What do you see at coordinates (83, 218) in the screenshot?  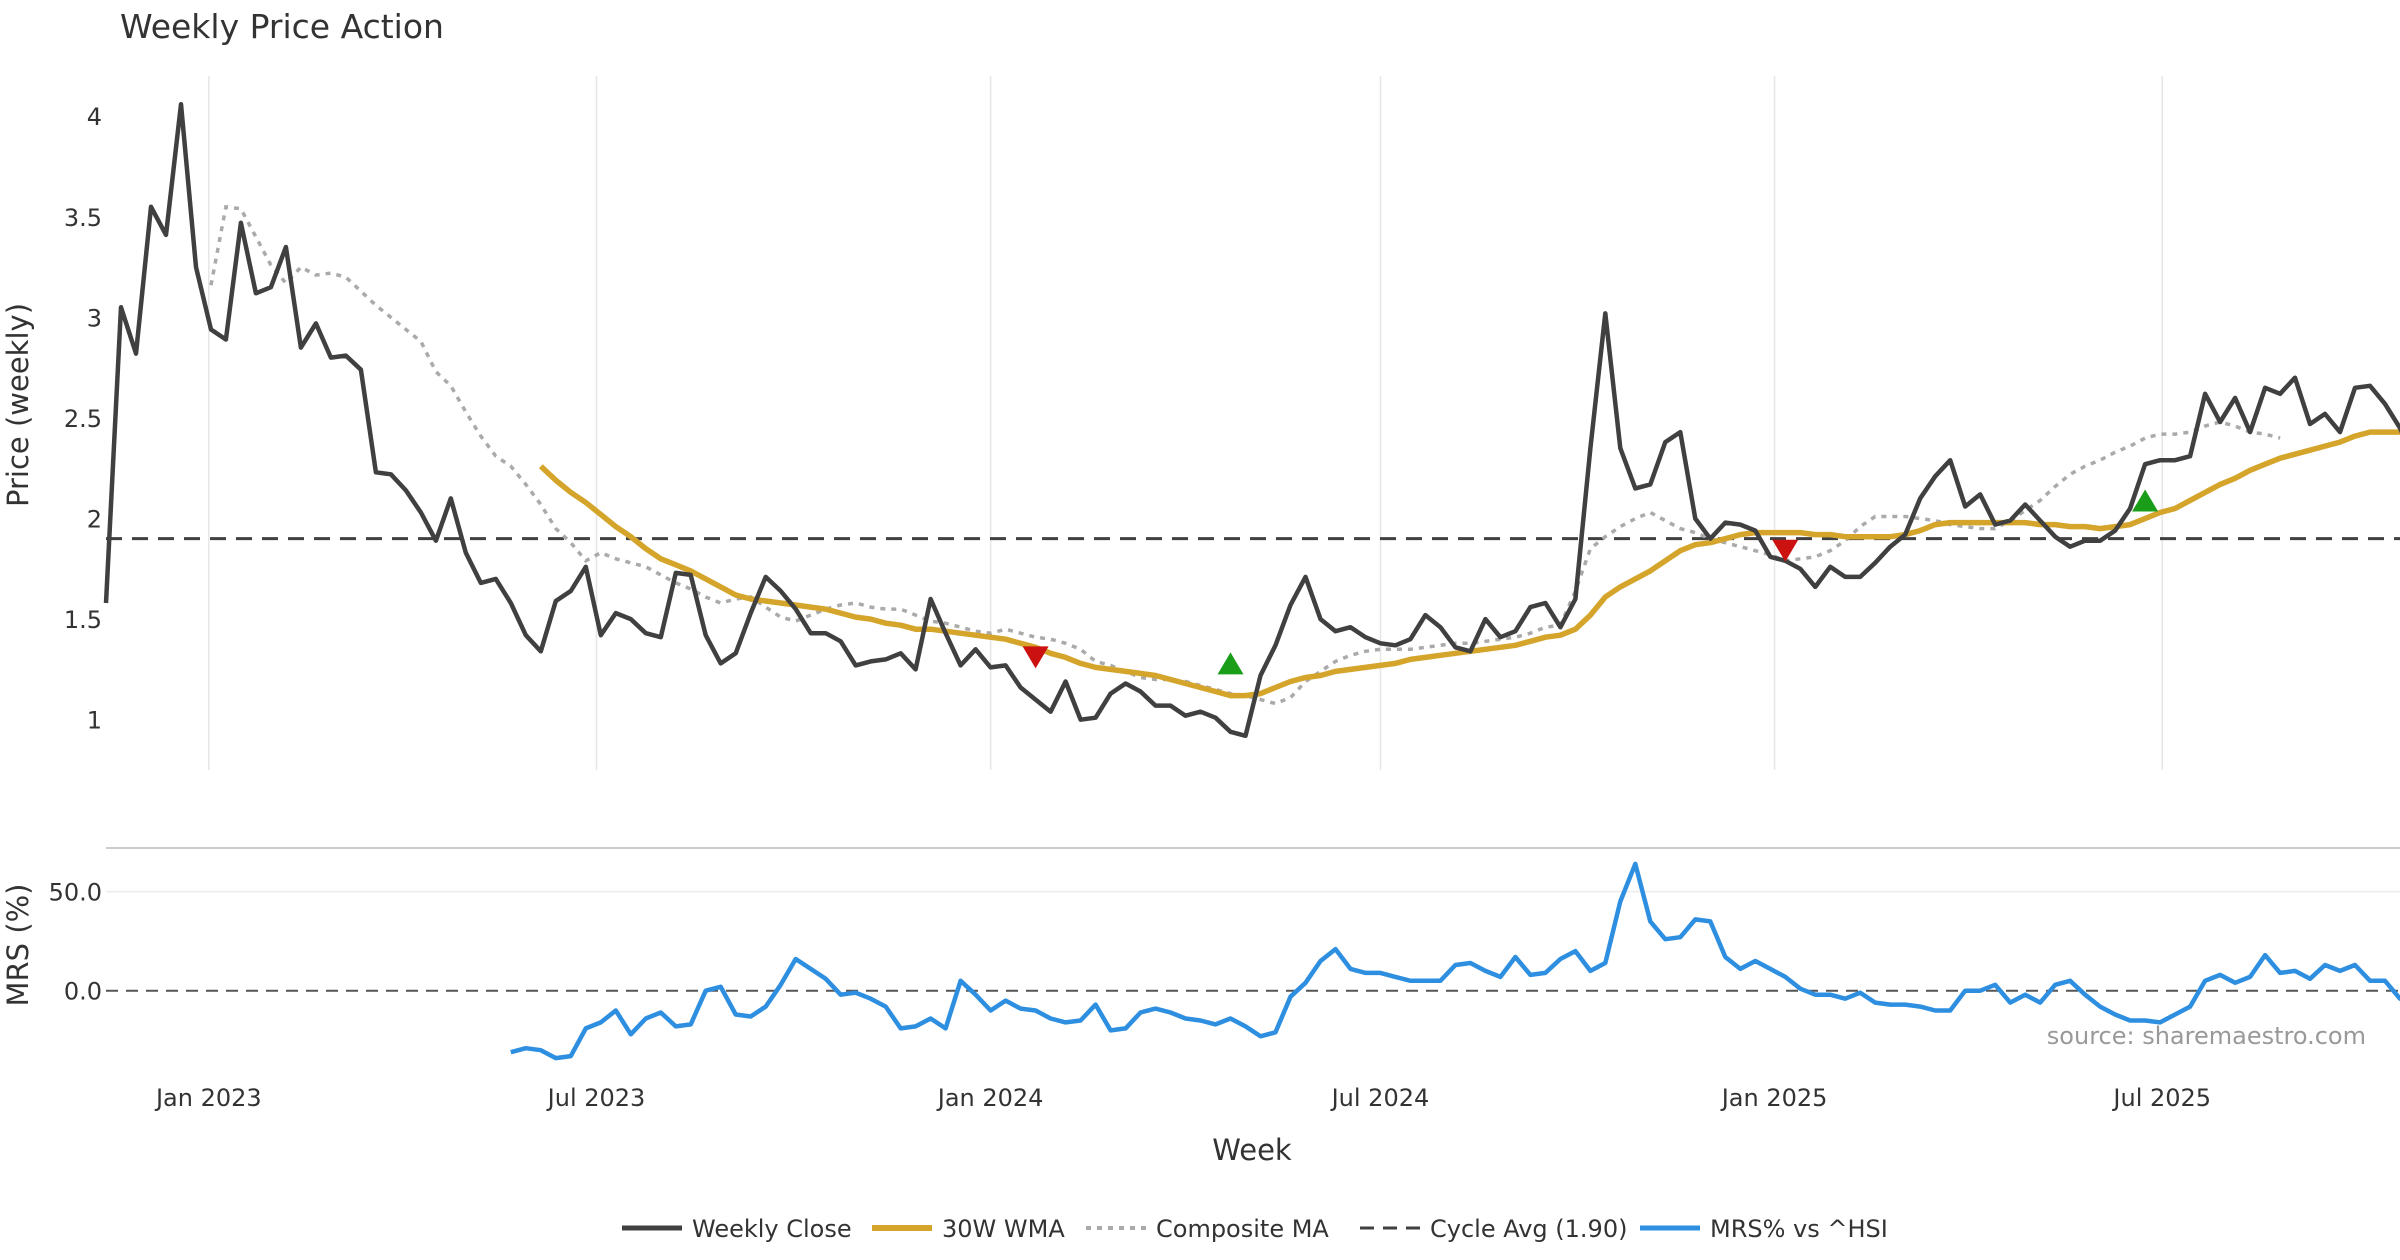 I see `price-y-tick-label: 3.5` at bounding box center [83, 218].